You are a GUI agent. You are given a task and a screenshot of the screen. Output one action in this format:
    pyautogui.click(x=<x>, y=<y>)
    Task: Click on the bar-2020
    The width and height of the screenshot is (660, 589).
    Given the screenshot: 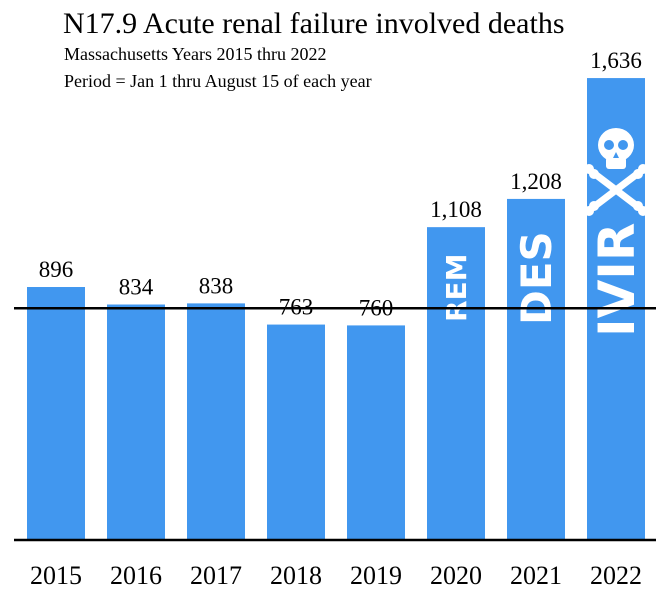 What is the action you would take?
    pyautogui.click(x=456, y=383)
    